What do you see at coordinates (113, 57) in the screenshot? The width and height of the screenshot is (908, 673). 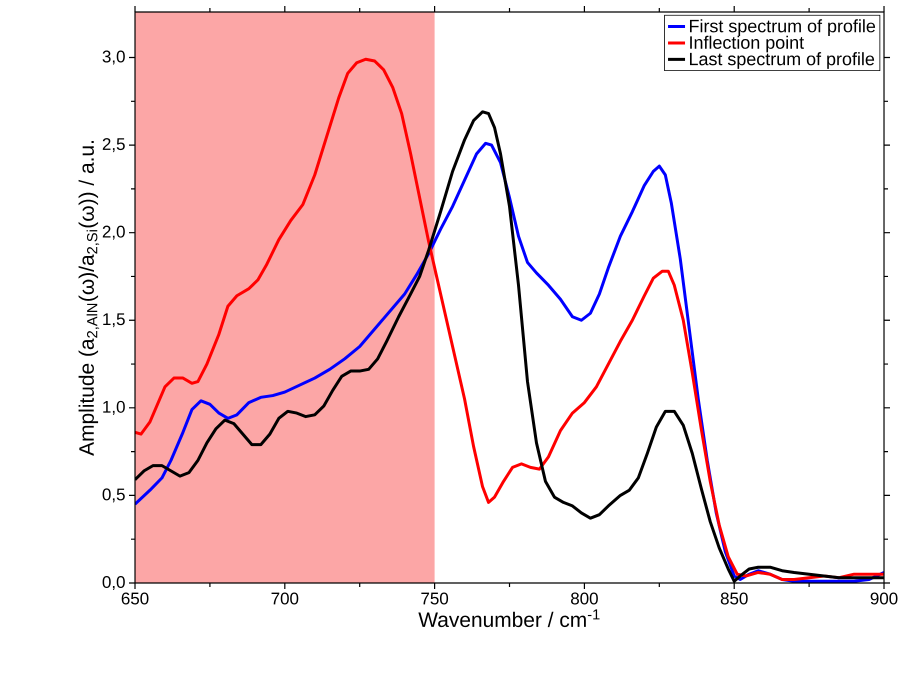 I see `y-tick-label: 3,0` at bounding box center [113, 57].